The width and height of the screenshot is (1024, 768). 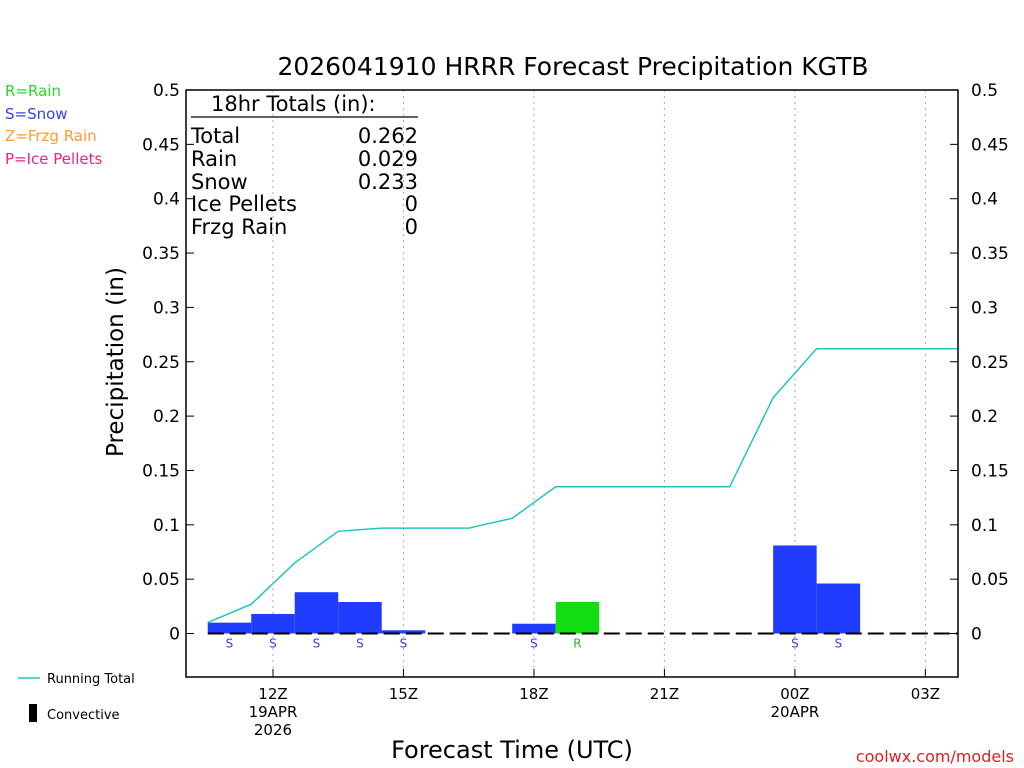 I want to click on running-total-legend-label: Running Total, so click(x=91, y=679).